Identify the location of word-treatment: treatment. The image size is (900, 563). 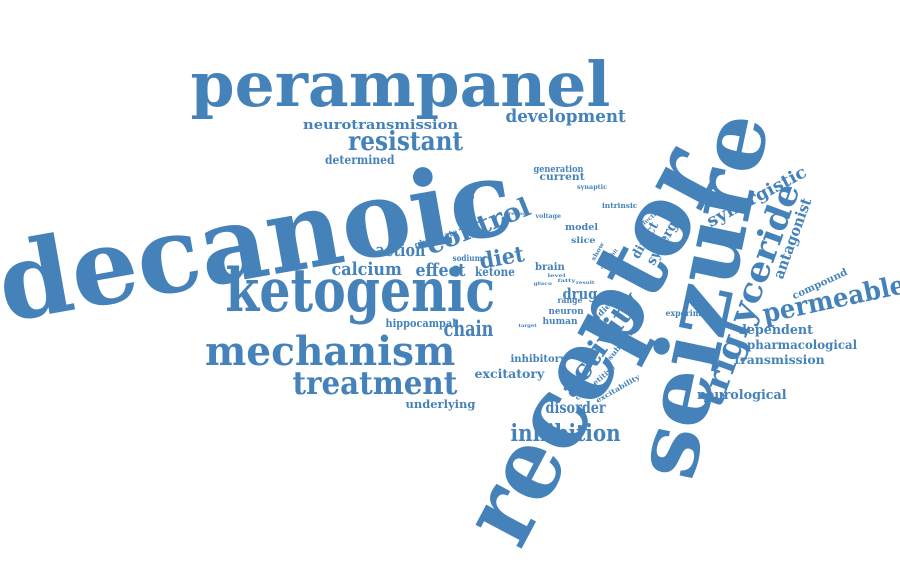
(374, 383).